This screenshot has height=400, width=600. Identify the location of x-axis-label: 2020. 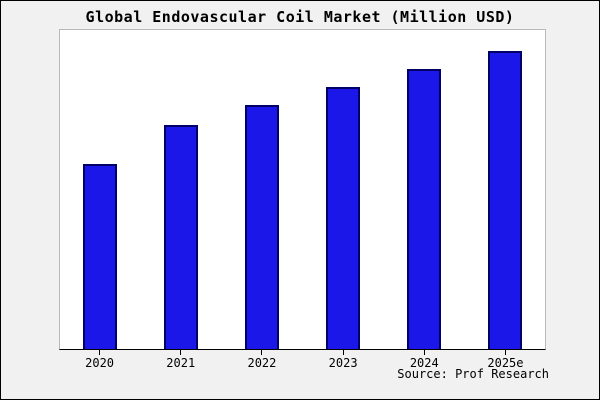
(100, 363).